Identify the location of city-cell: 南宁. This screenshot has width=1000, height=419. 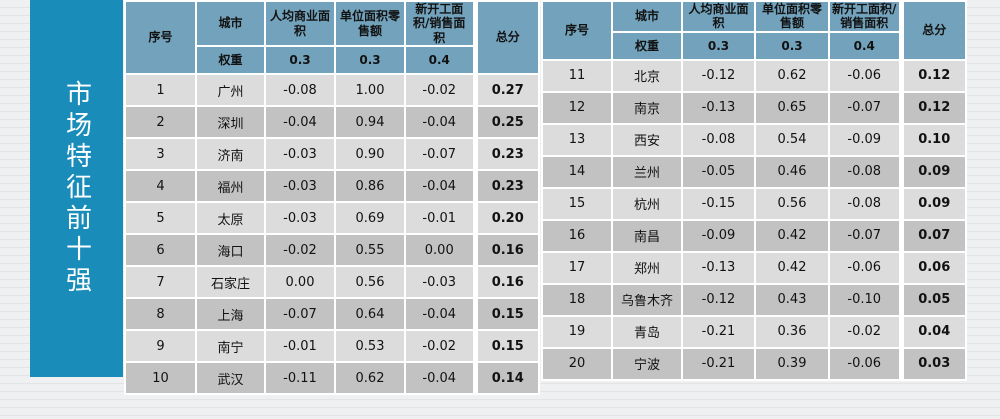
(230, 346).